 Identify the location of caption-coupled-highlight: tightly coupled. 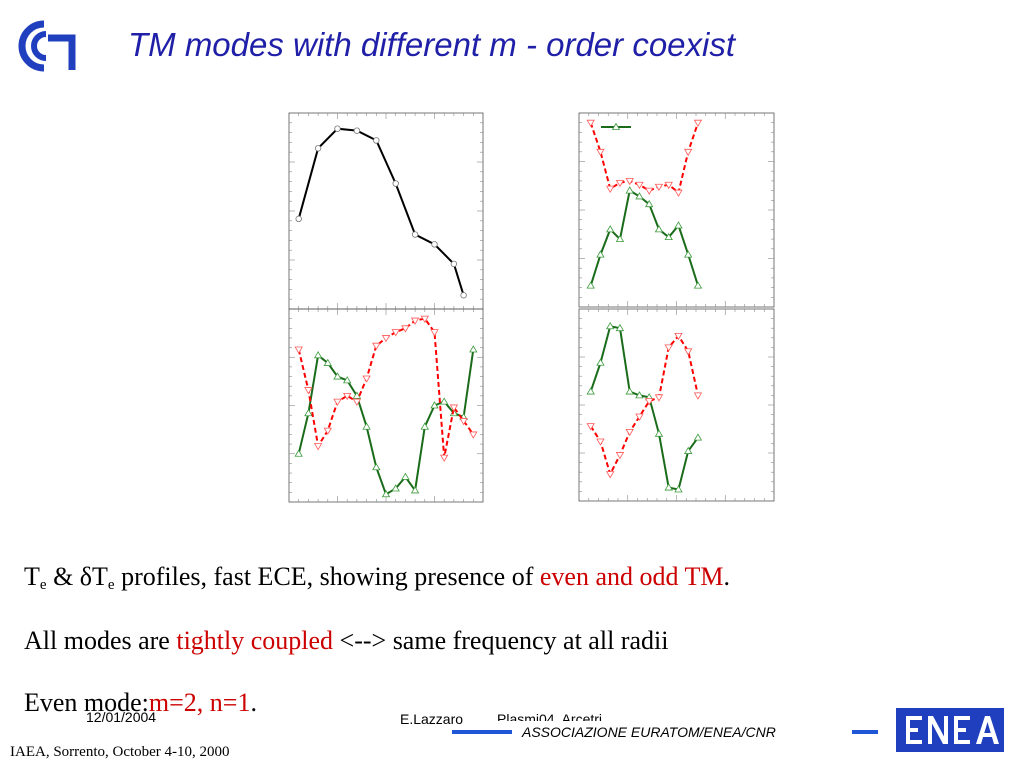
(255, 640).